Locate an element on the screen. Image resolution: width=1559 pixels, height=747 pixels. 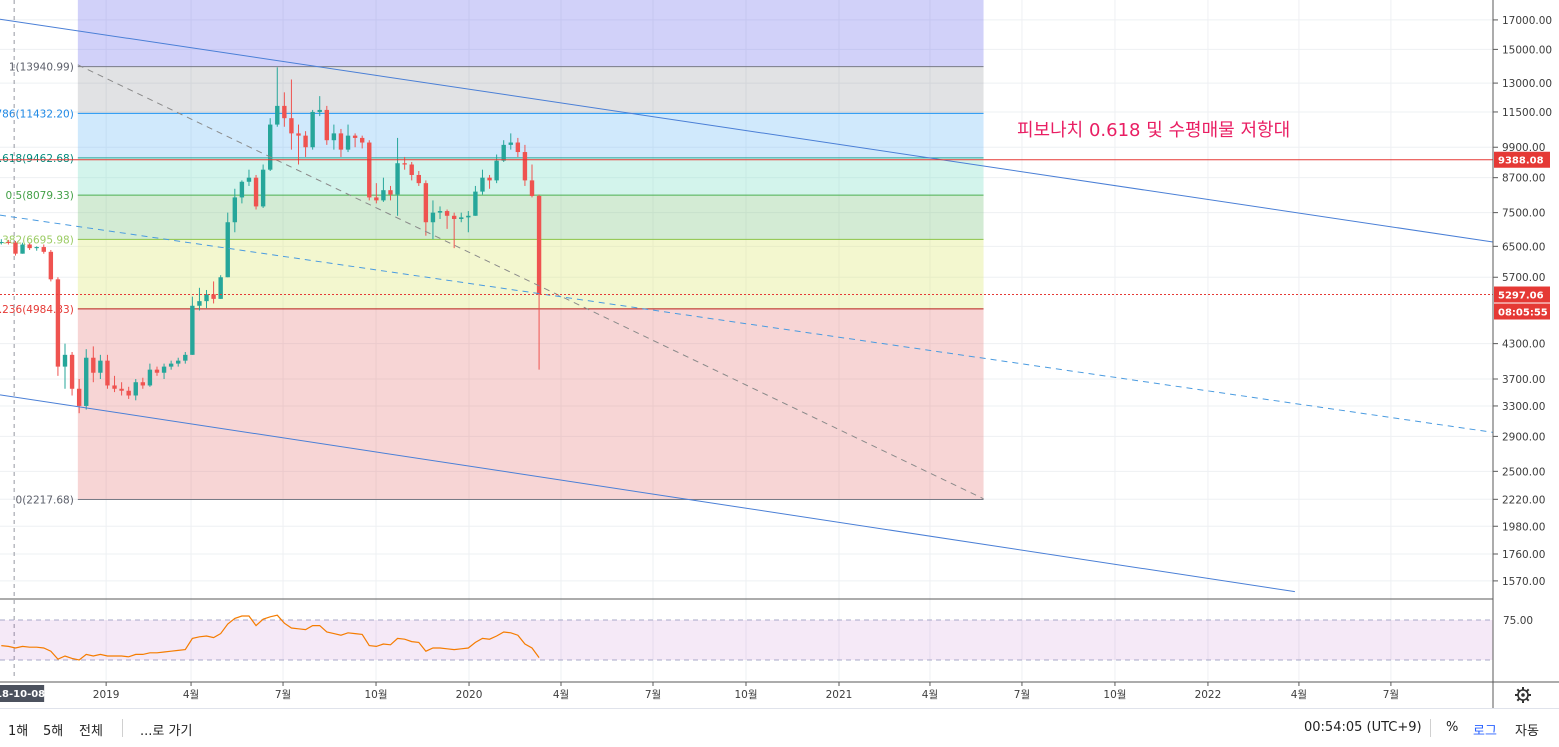
price-tick-label: 11500.00 is located at coordinates (1527, 113).